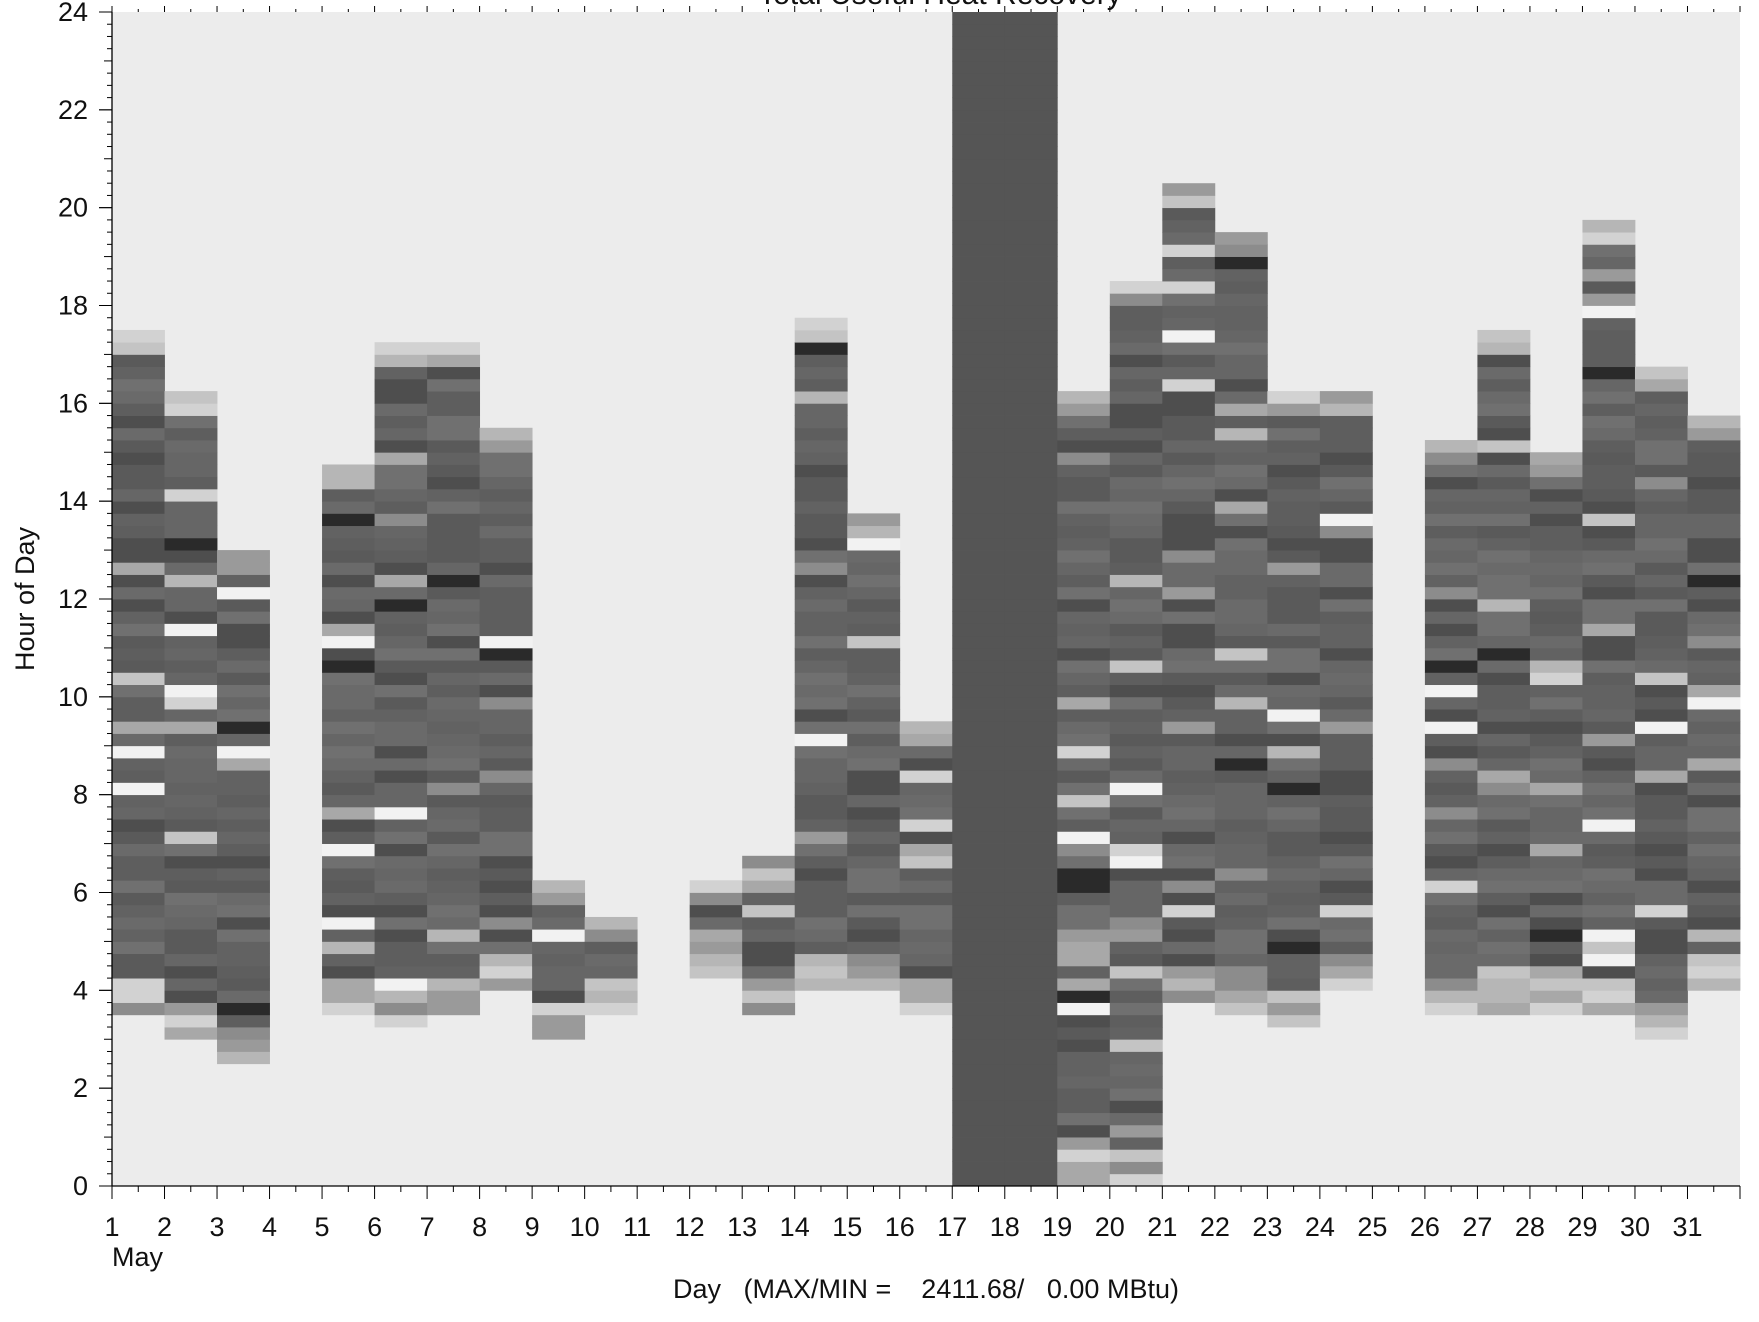  What do you see at coordinates (73, 501) in the screenshot?
I see `y-tick-label: 14` at bounding box center [73, 501].